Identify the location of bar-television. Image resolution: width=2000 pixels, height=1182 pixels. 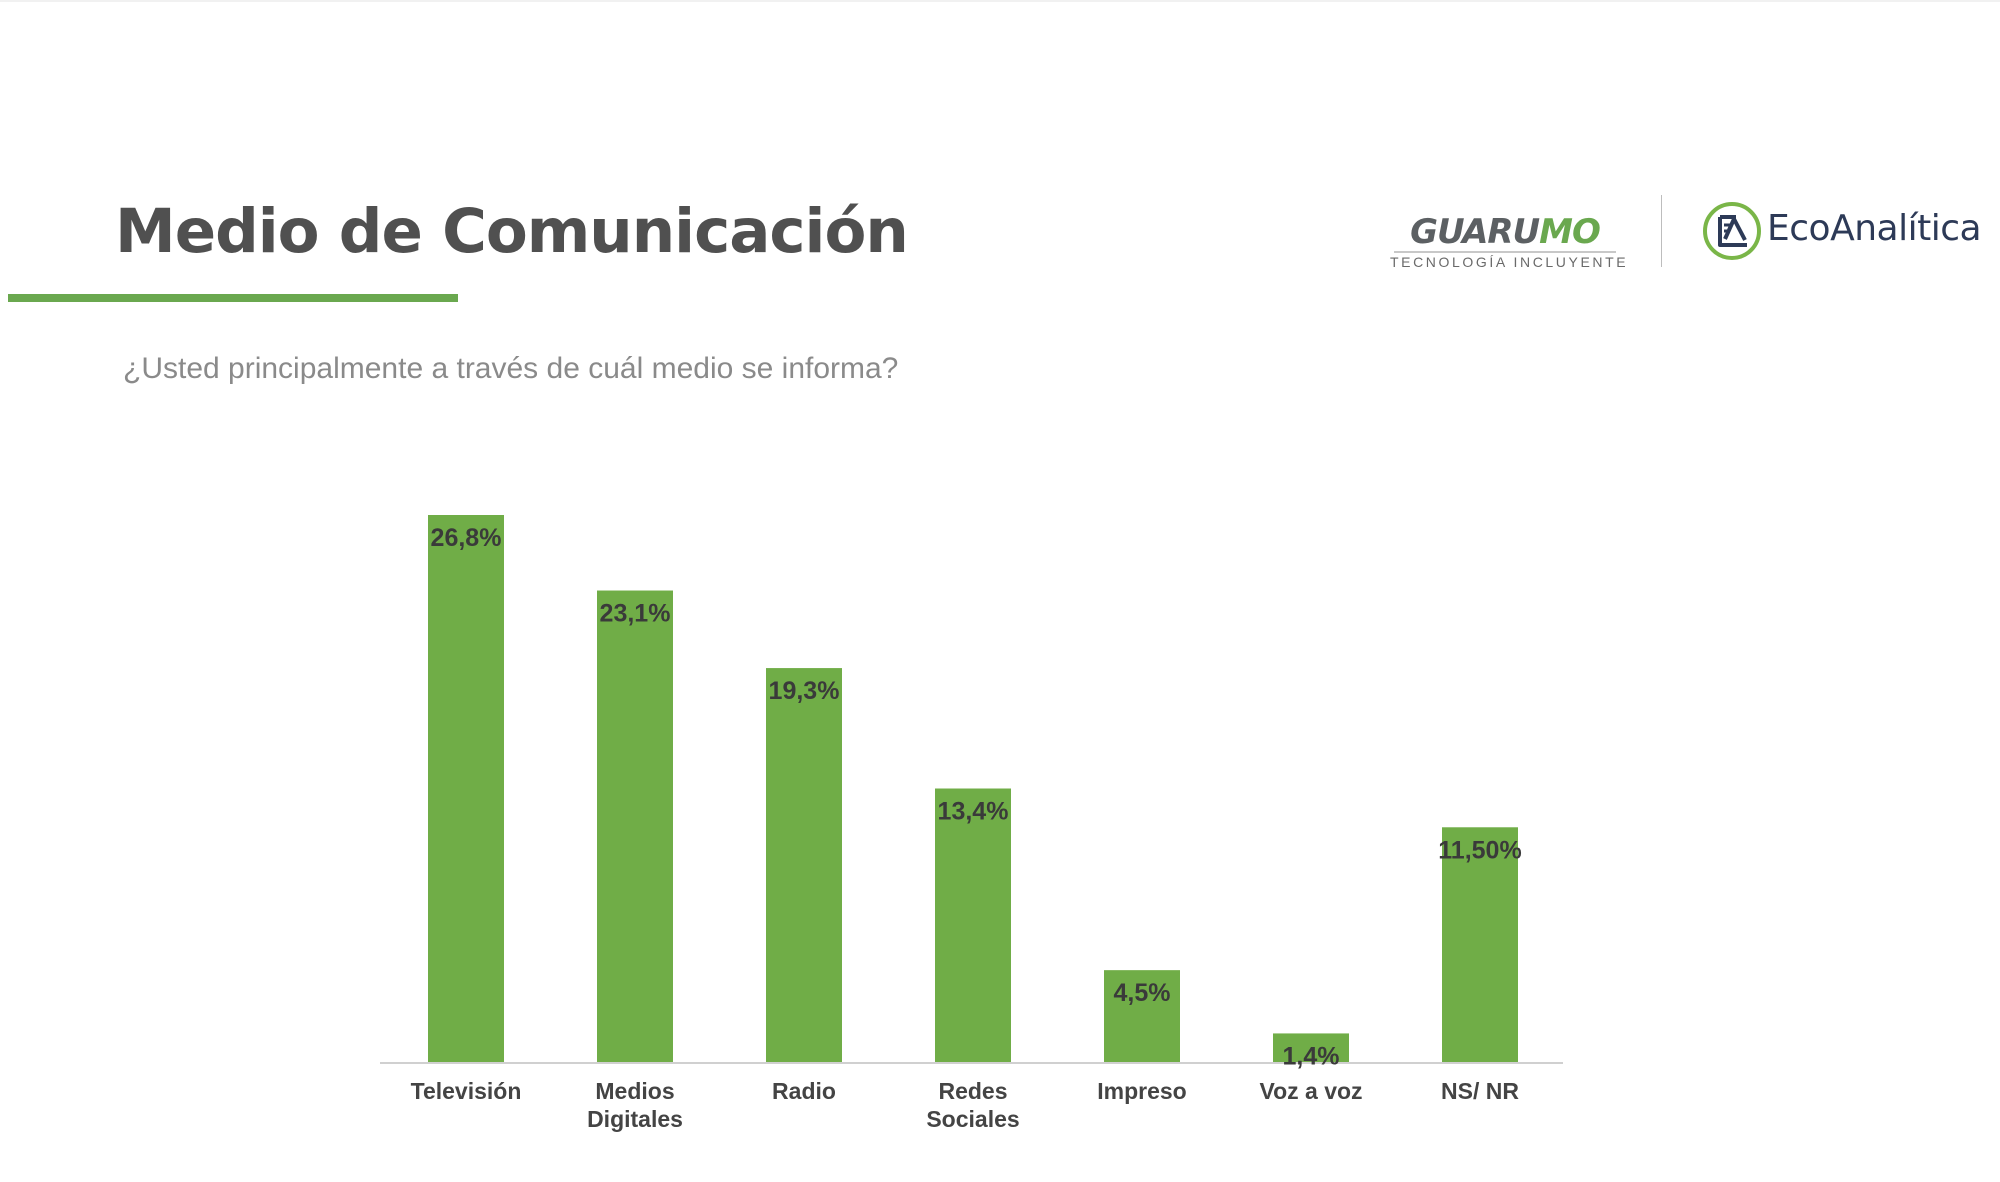
(466, 788).